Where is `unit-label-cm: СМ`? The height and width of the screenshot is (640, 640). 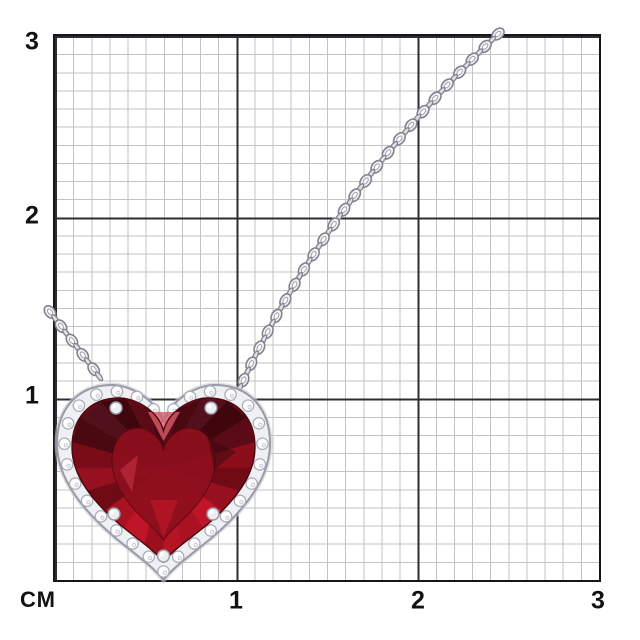 unit-label-cm: СМ is located at coordinates (38, 599).